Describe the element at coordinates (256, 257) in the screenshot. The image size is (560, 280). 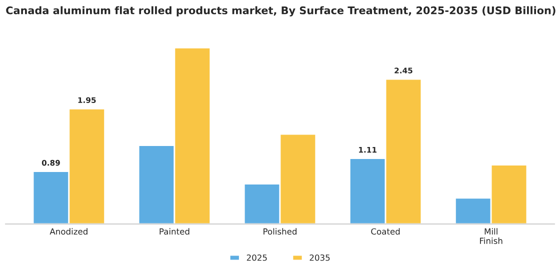
I see `legend-label: 2025` at that location.